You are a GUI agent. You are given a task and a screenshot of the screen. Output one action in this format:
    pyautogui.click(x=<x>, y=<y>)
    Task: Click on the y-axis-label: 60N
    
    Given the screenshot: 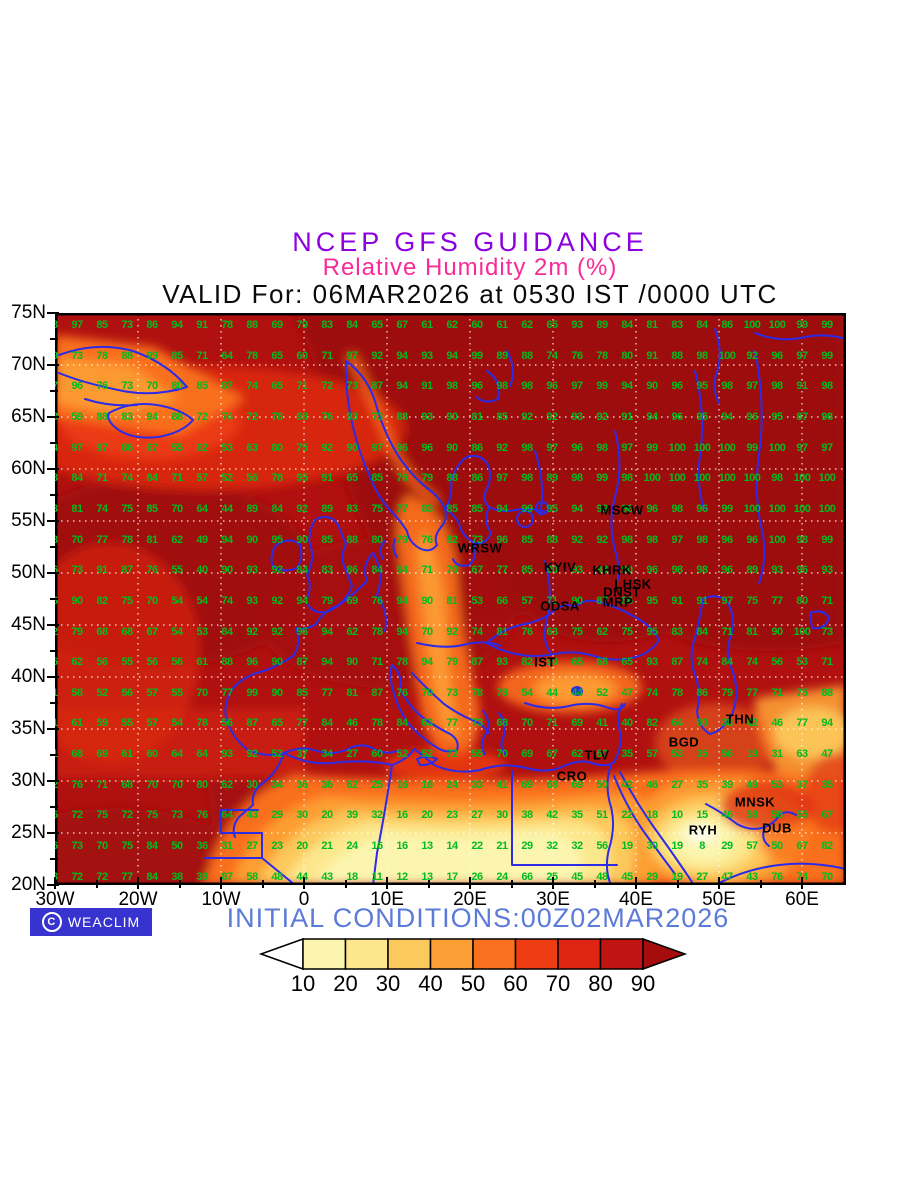 What is the action you would take?
    pyautogui.click(x=28, y=468)
    